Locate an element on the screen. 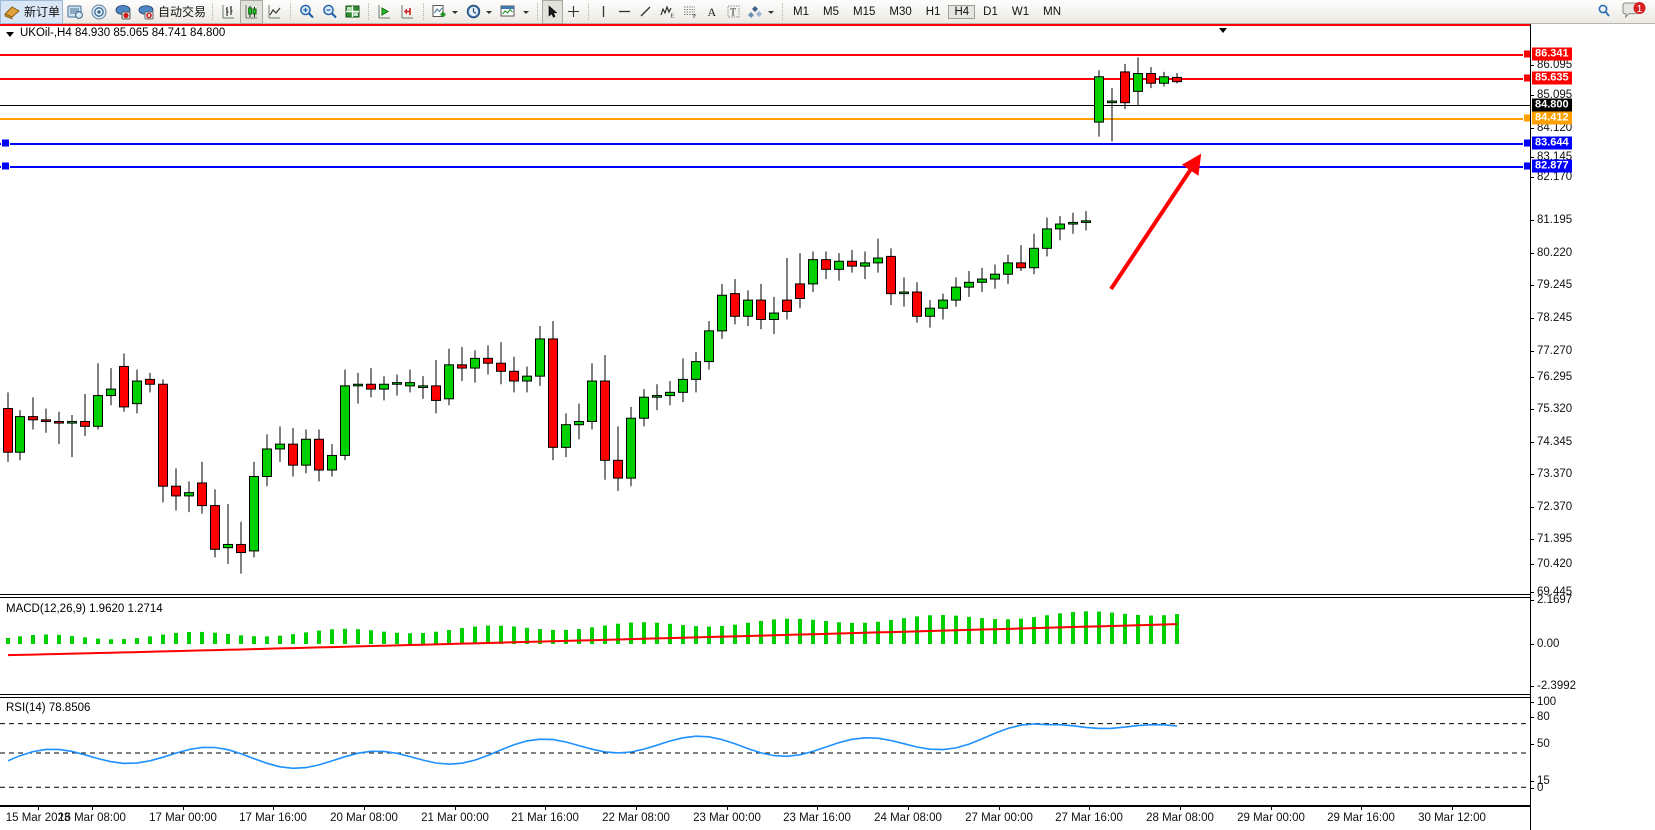 This screenshot has height=830, width=1655. line-chart-button is located at coordinates (274, 12).